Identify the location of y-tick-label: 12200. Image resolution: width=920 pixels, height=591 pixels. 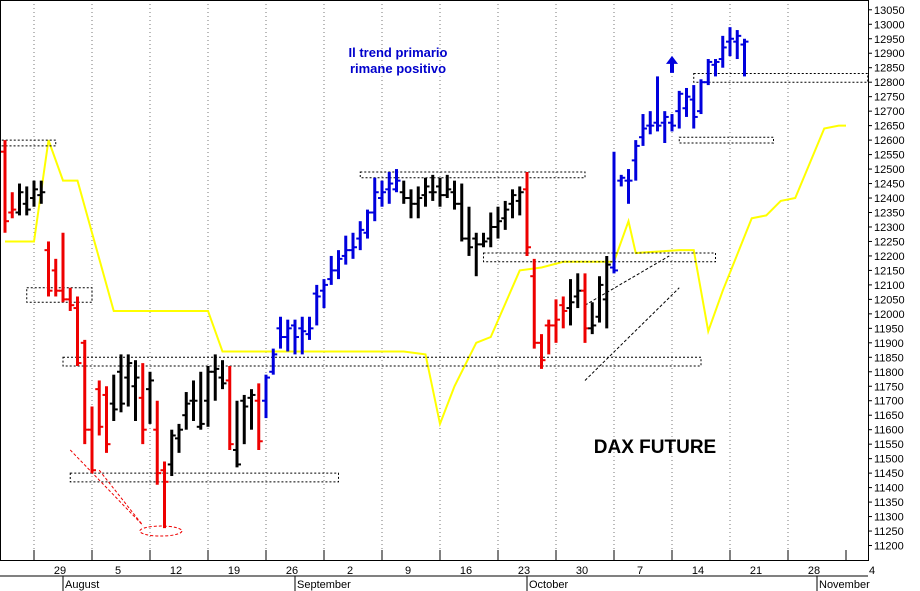
(889, 257).